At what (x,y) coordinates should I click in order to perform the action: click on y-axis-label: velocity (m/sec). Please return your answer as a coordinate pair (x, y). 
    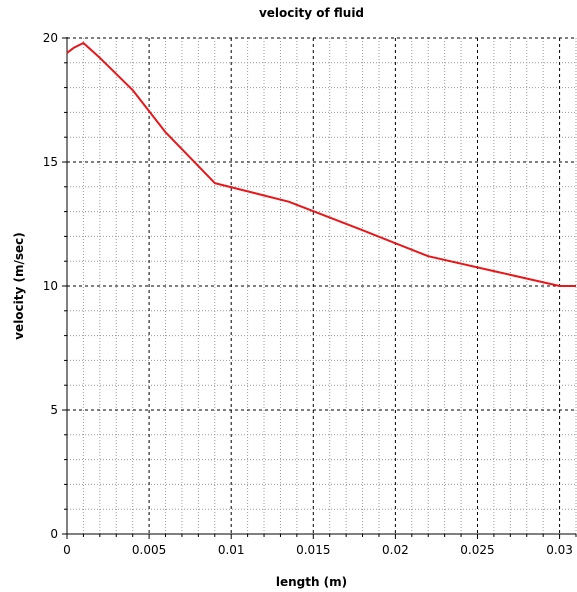
    Looking at the image, I should click on (19, 286).